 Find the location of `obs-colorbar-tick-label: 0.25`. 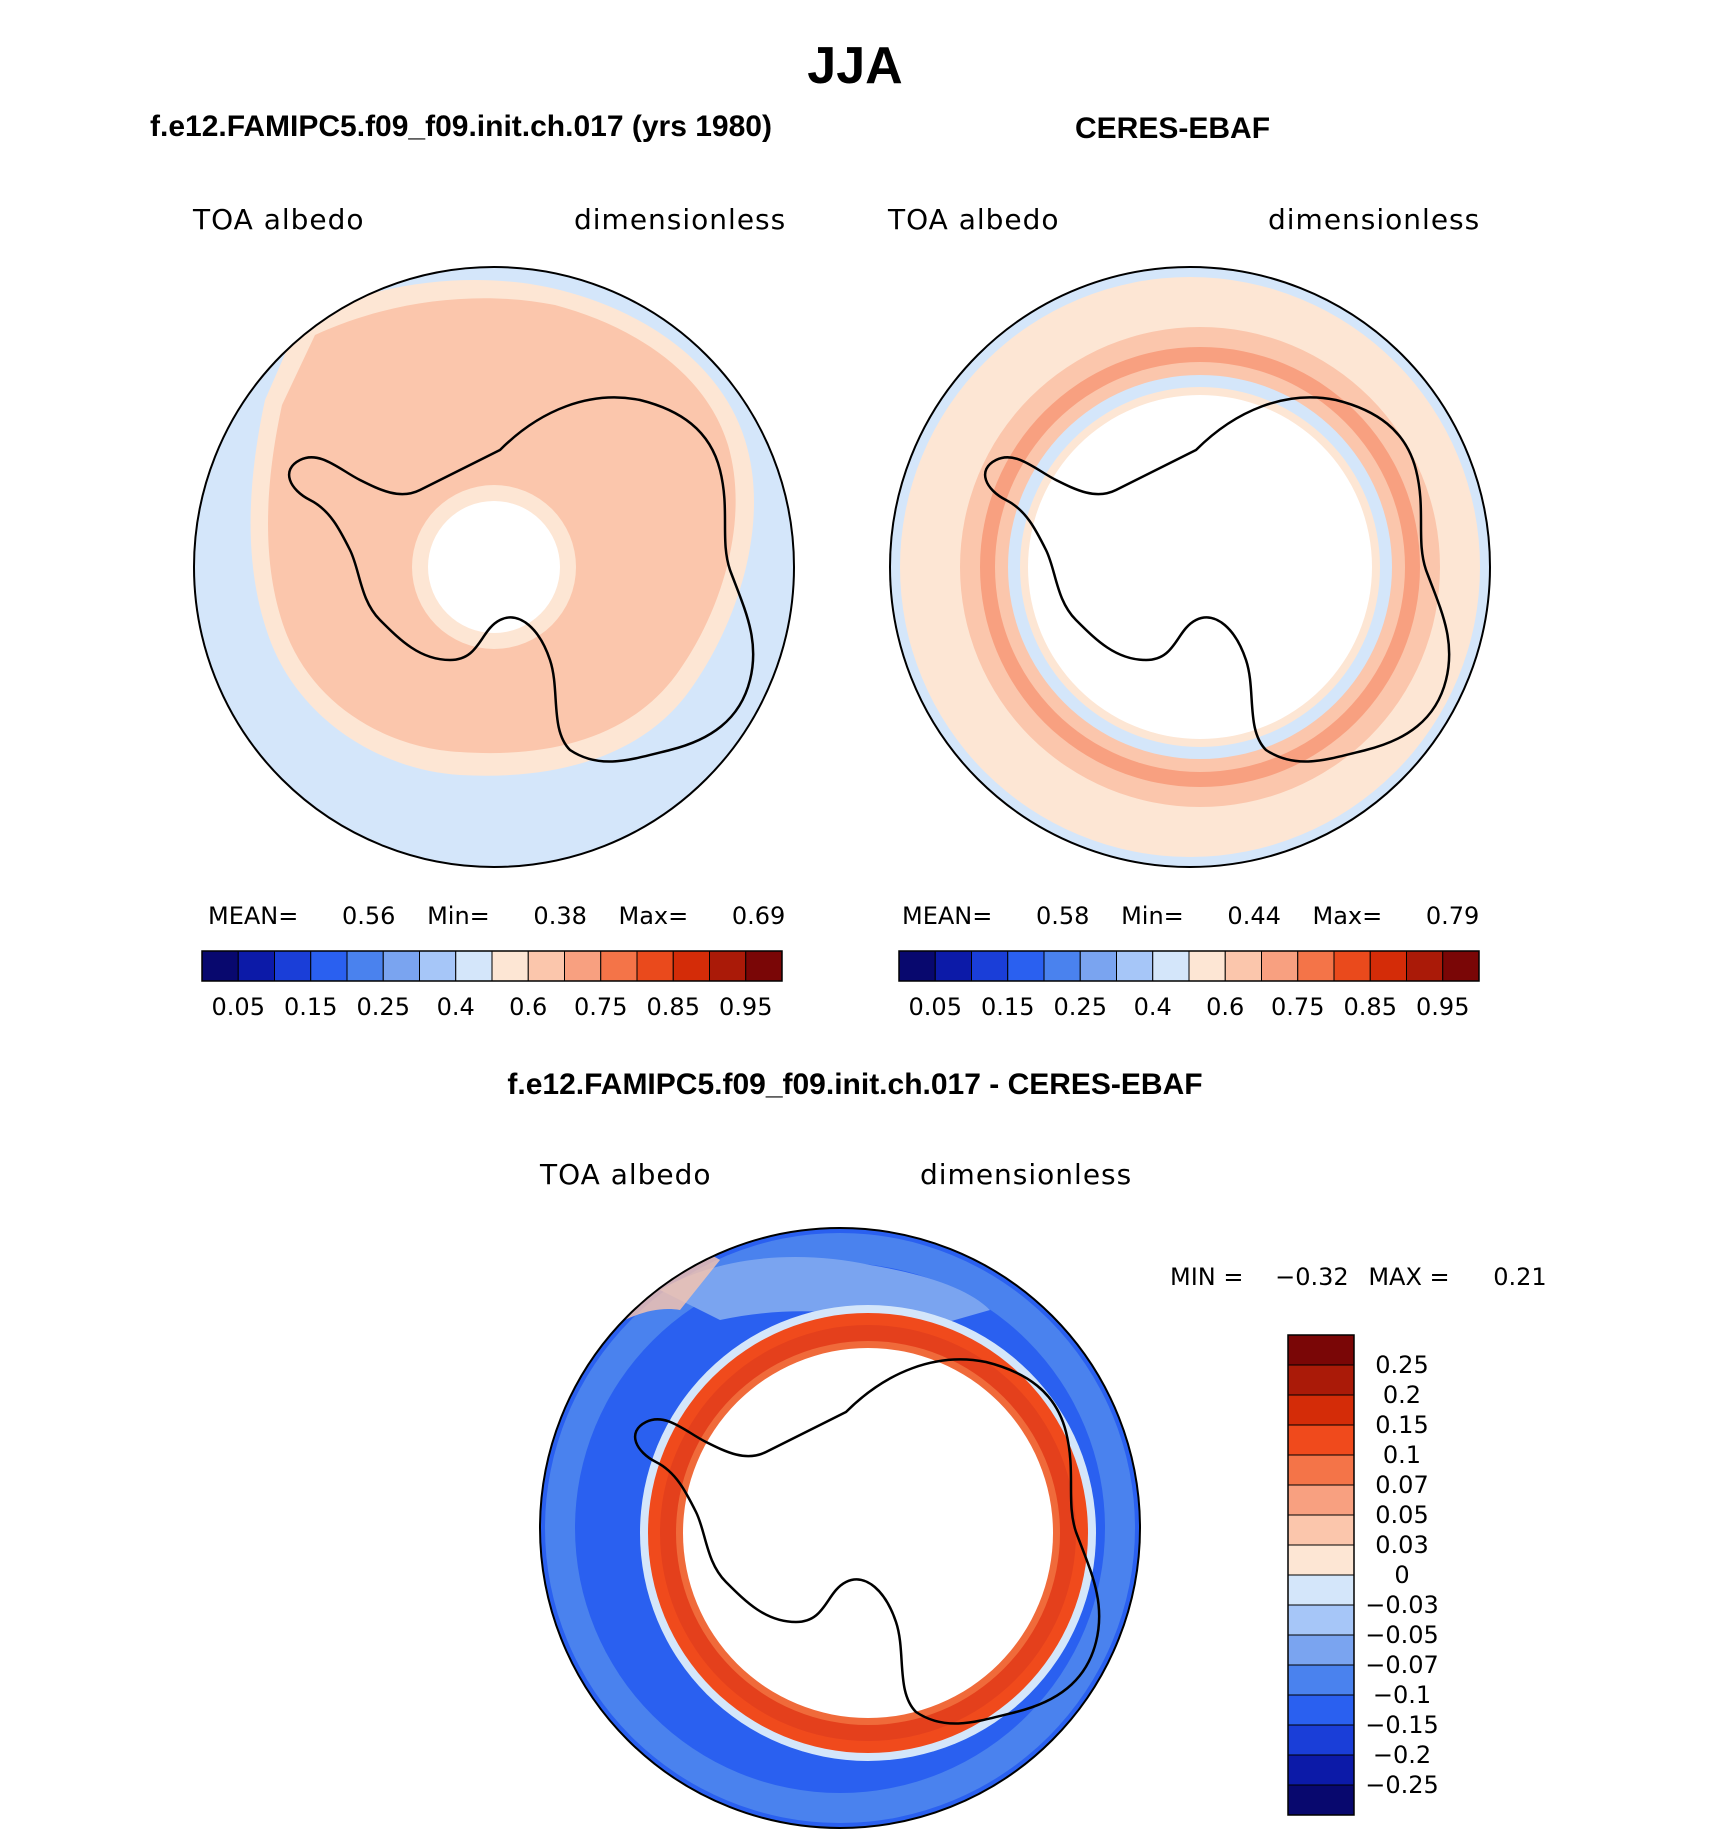

obs-colorbar-tick-label: 0.25 is located at coordinates (1080, 1007).